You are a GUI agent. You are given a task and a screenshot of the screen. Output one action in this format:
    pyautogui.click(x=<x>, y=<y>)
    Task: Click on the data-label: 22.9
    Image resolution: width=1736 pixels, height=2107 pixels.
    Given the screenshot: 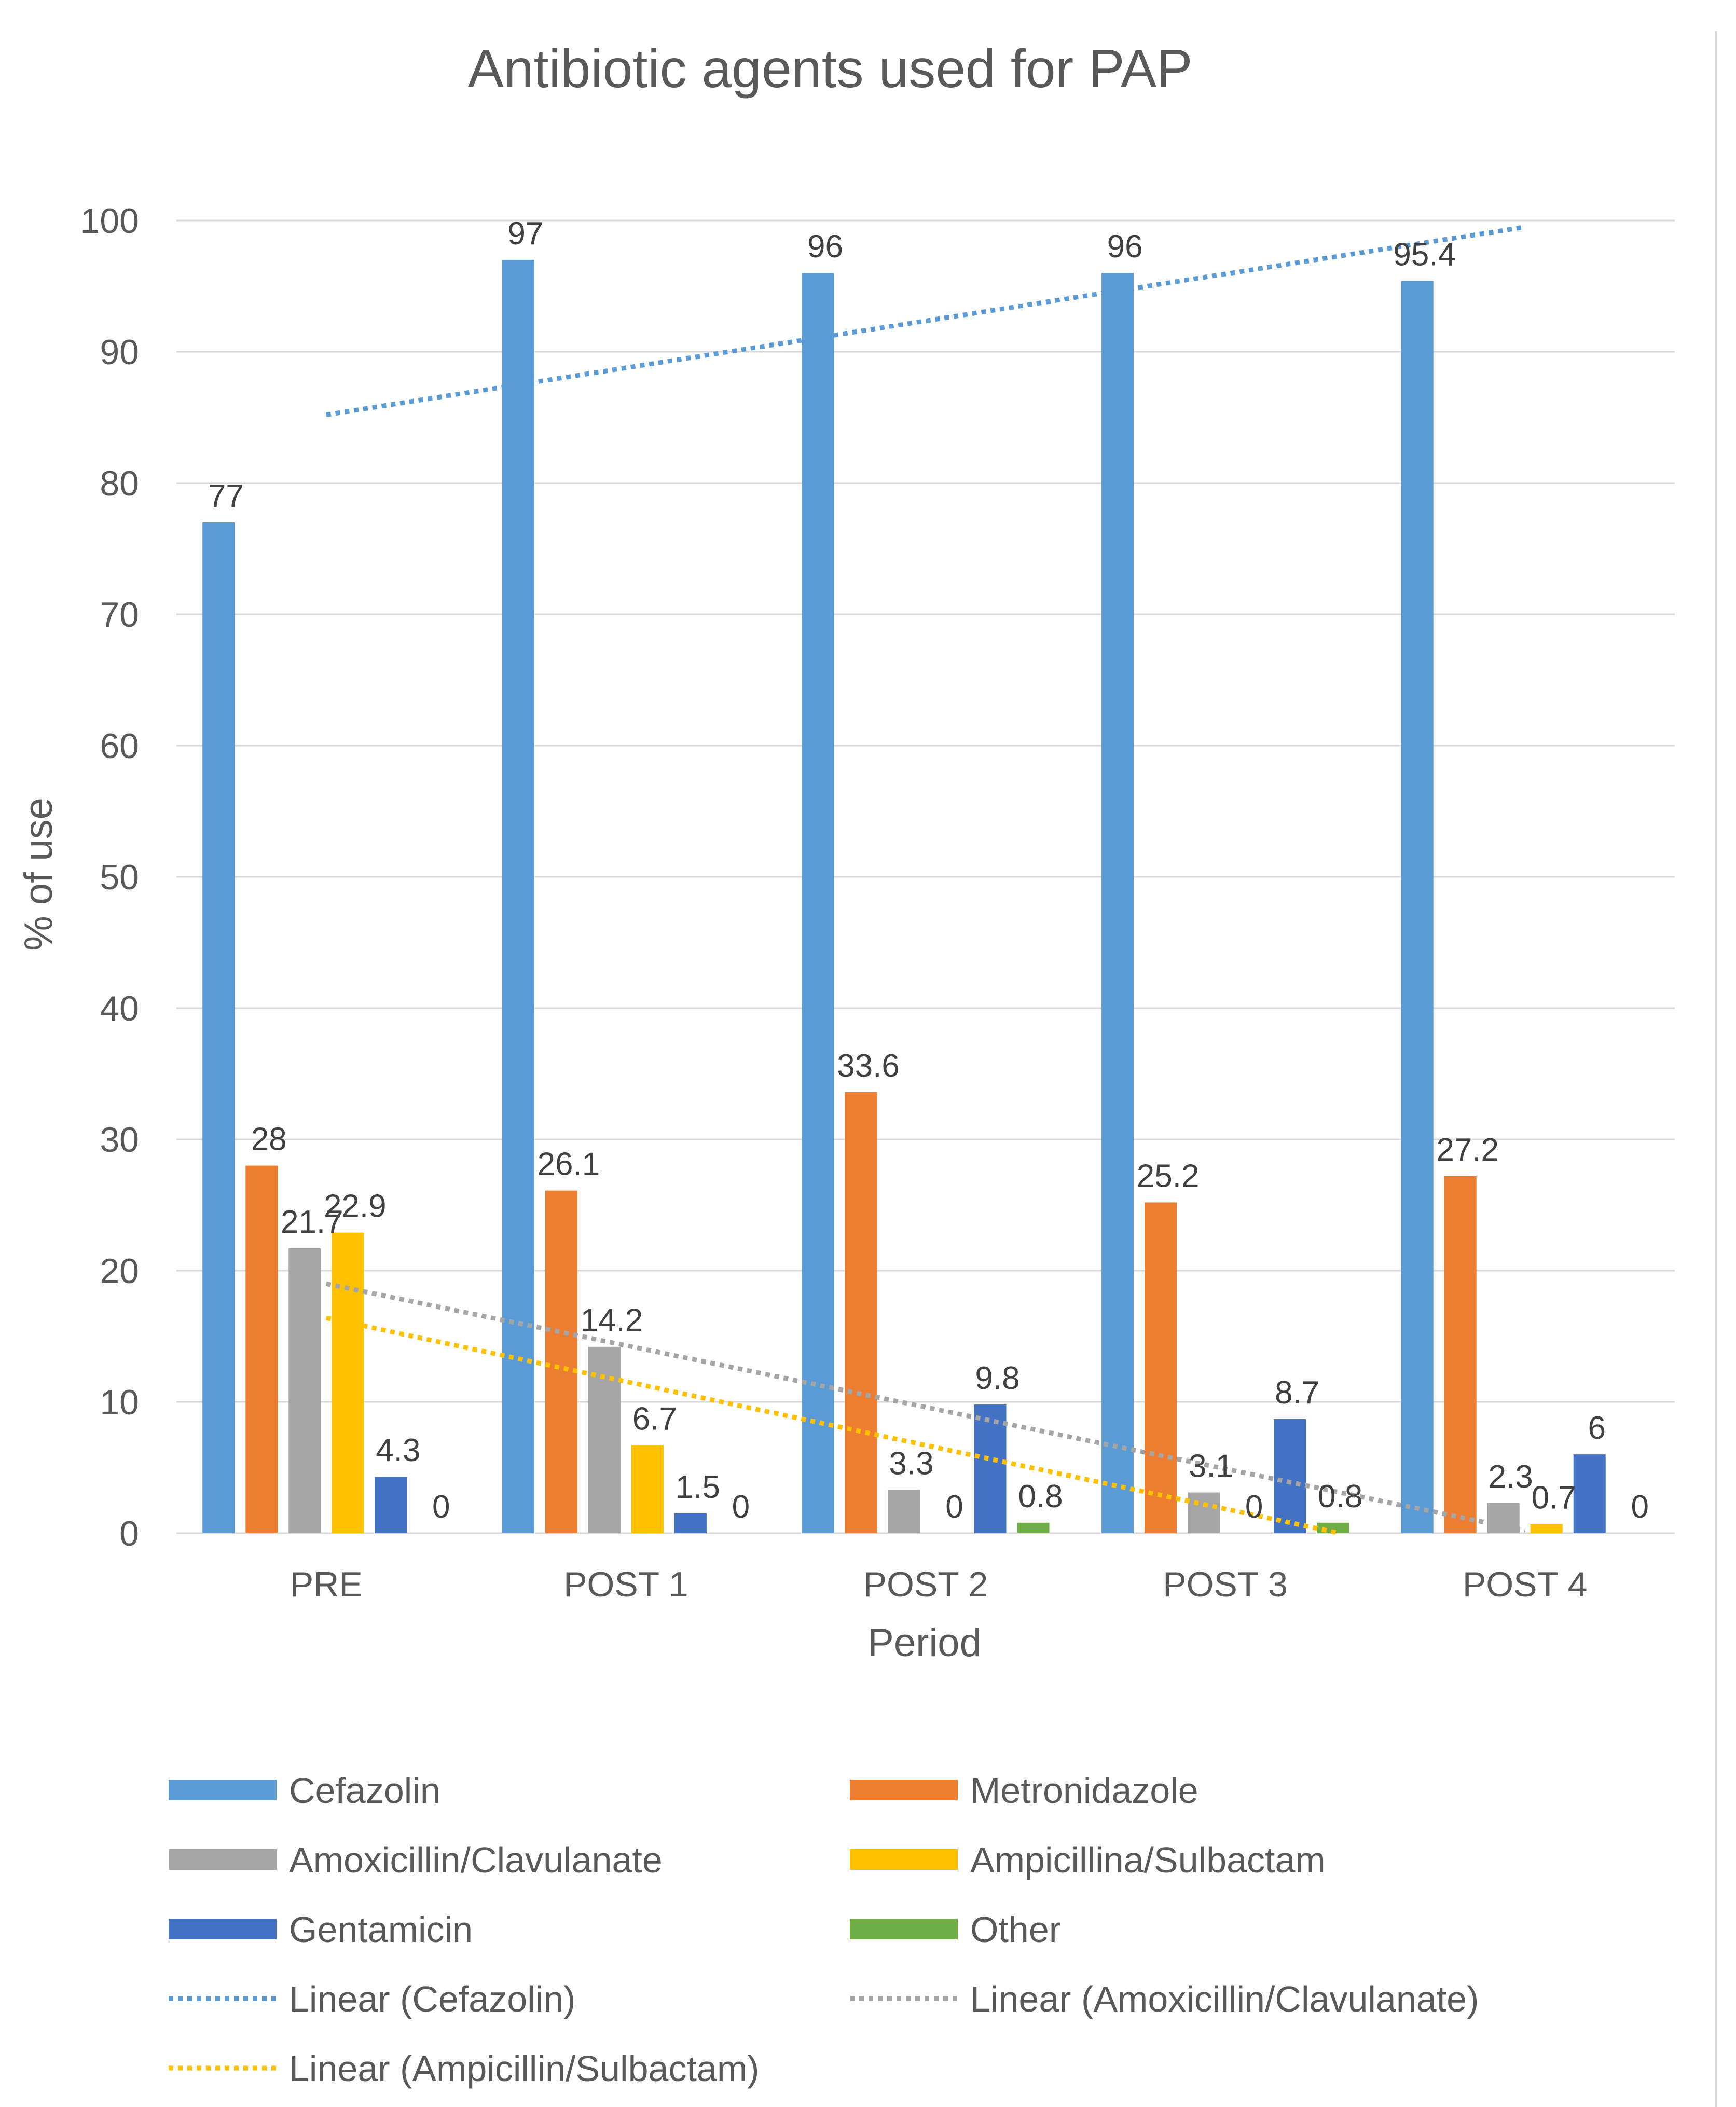 What is the action you would take?
    pyautogui.click(x=356, y=1207)
    